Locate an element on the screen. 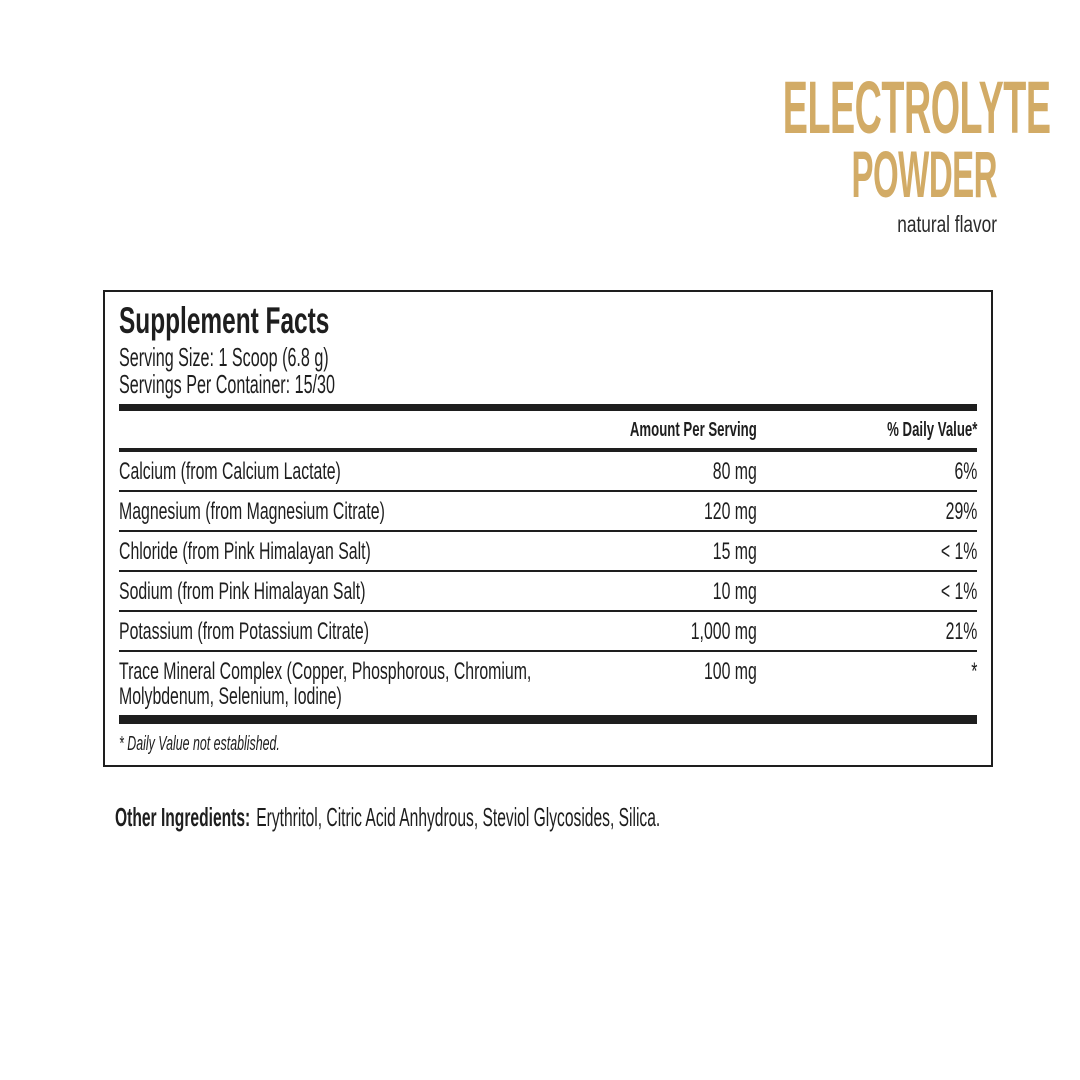  nutrient-amount: 120 mg is located at coordinates (730, 511).